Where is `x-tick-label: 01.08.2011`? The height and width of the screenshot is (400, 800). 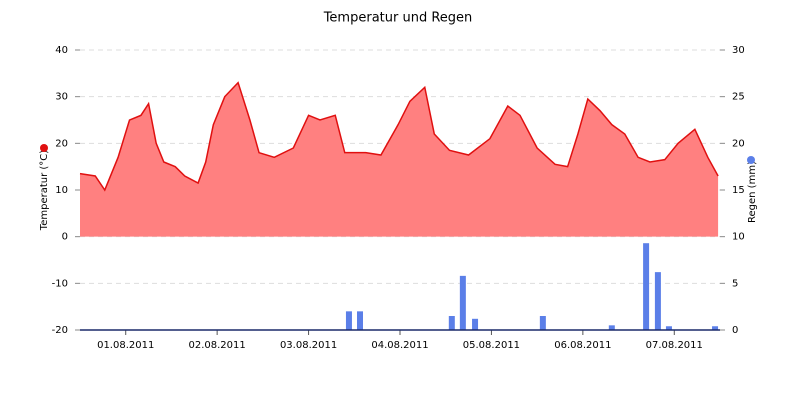 x-tick-label: 01.08.2011 is located at coordinates (125, 345).